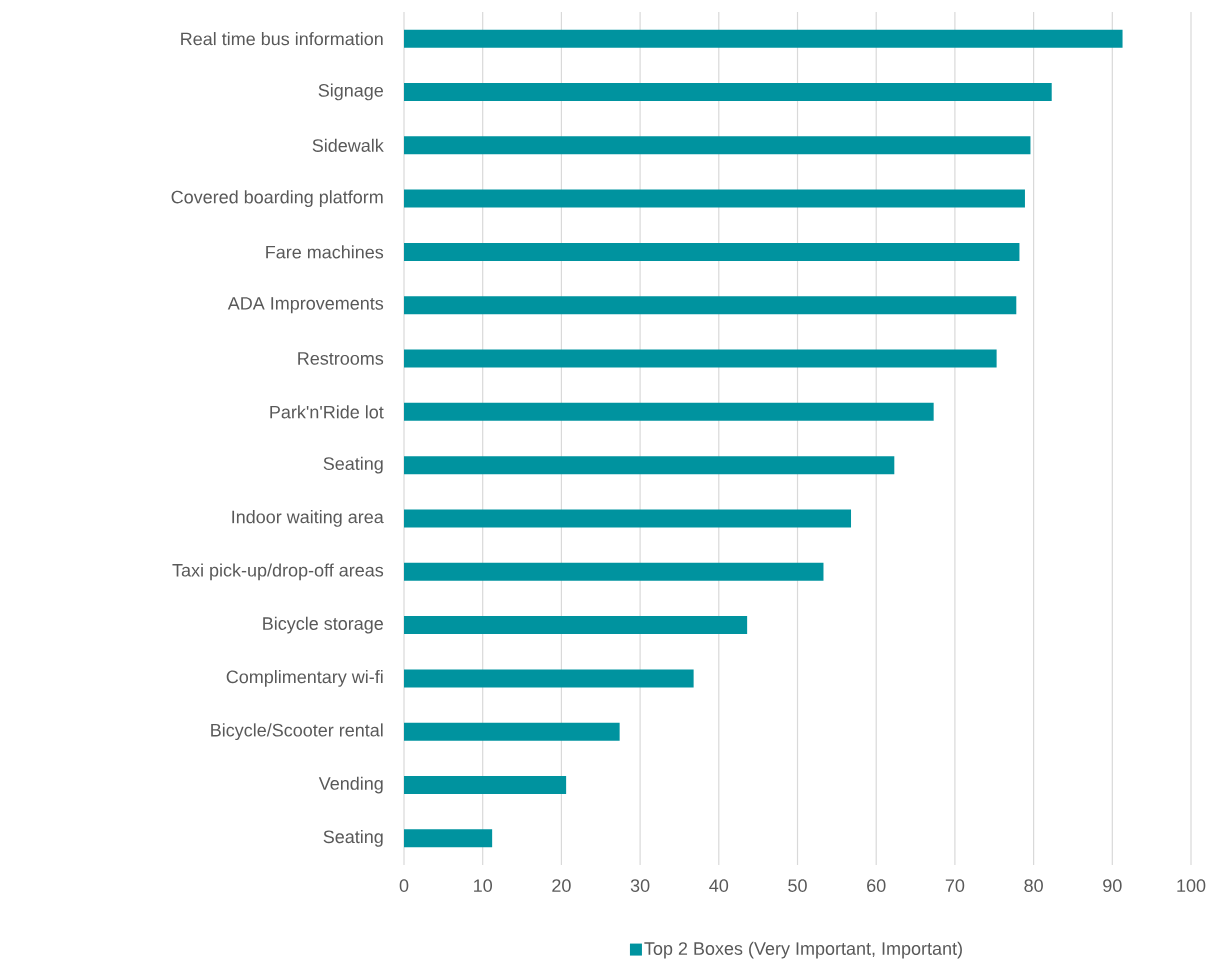  I want to click on x-tick-label: 100, so click(1191, 885).